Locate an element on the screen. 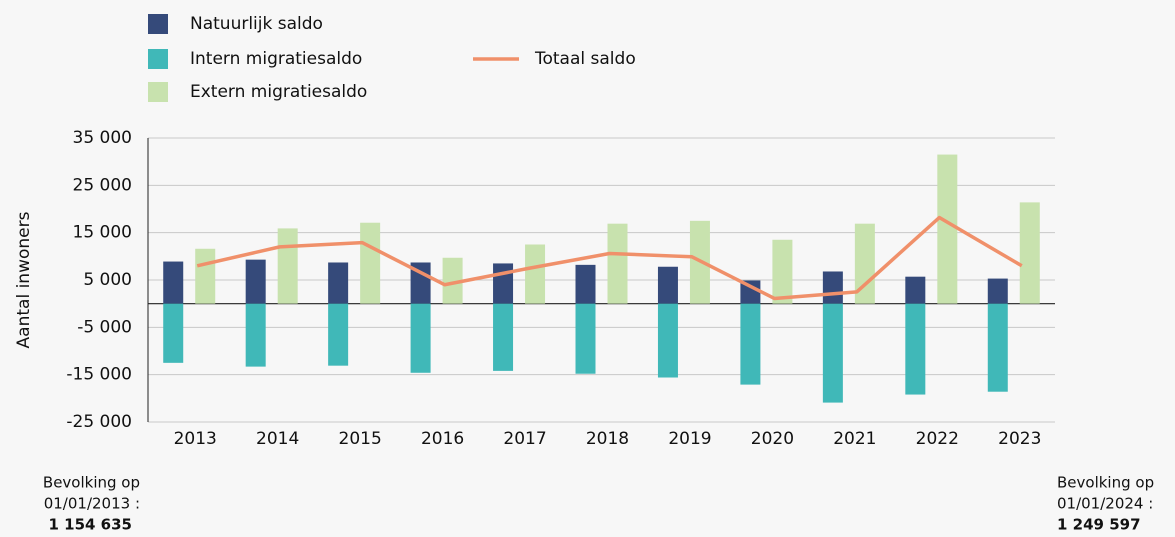 Image resolution: width=1175 pixels, height=537 pixels. x-tick-label: 2015 is located at coordinates (360, 439).